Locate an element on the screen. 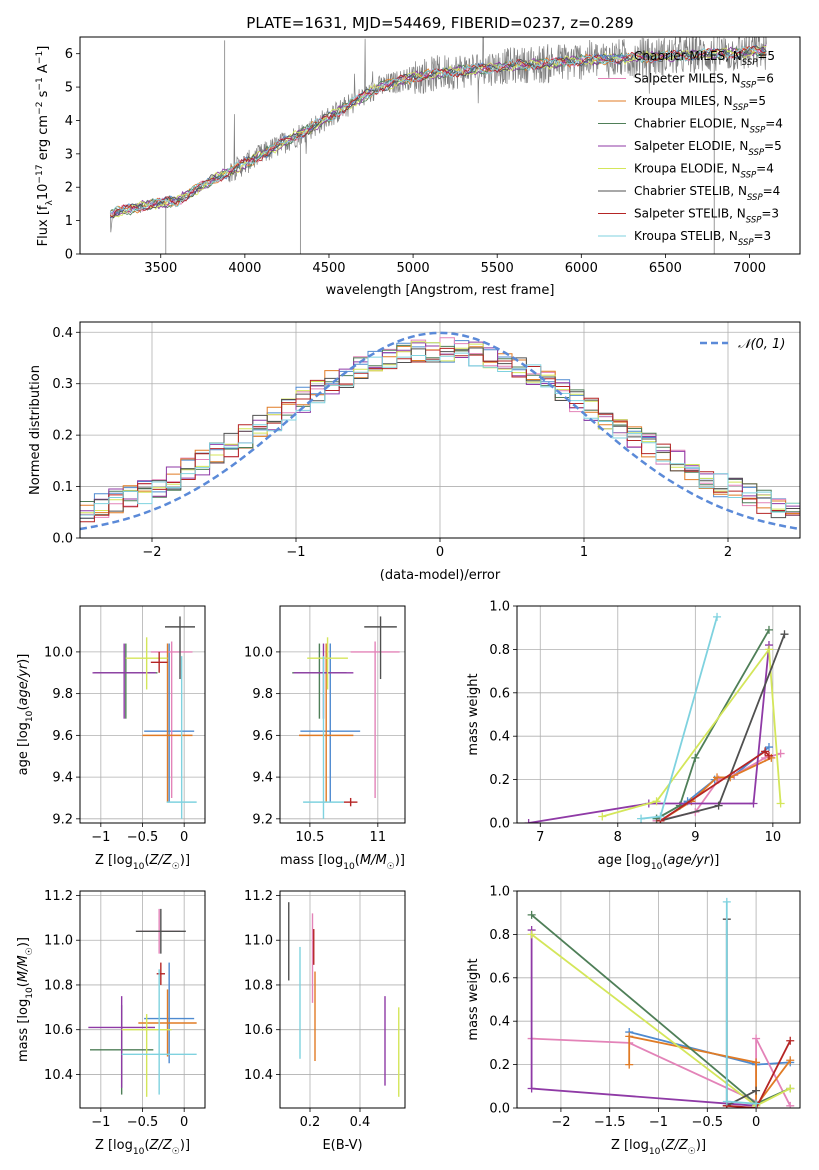 This screenshot has height=1170, width=819. legend-entry-label: Salpeter ELODIE, NSSP=5 is located at coordinates (708, 148).